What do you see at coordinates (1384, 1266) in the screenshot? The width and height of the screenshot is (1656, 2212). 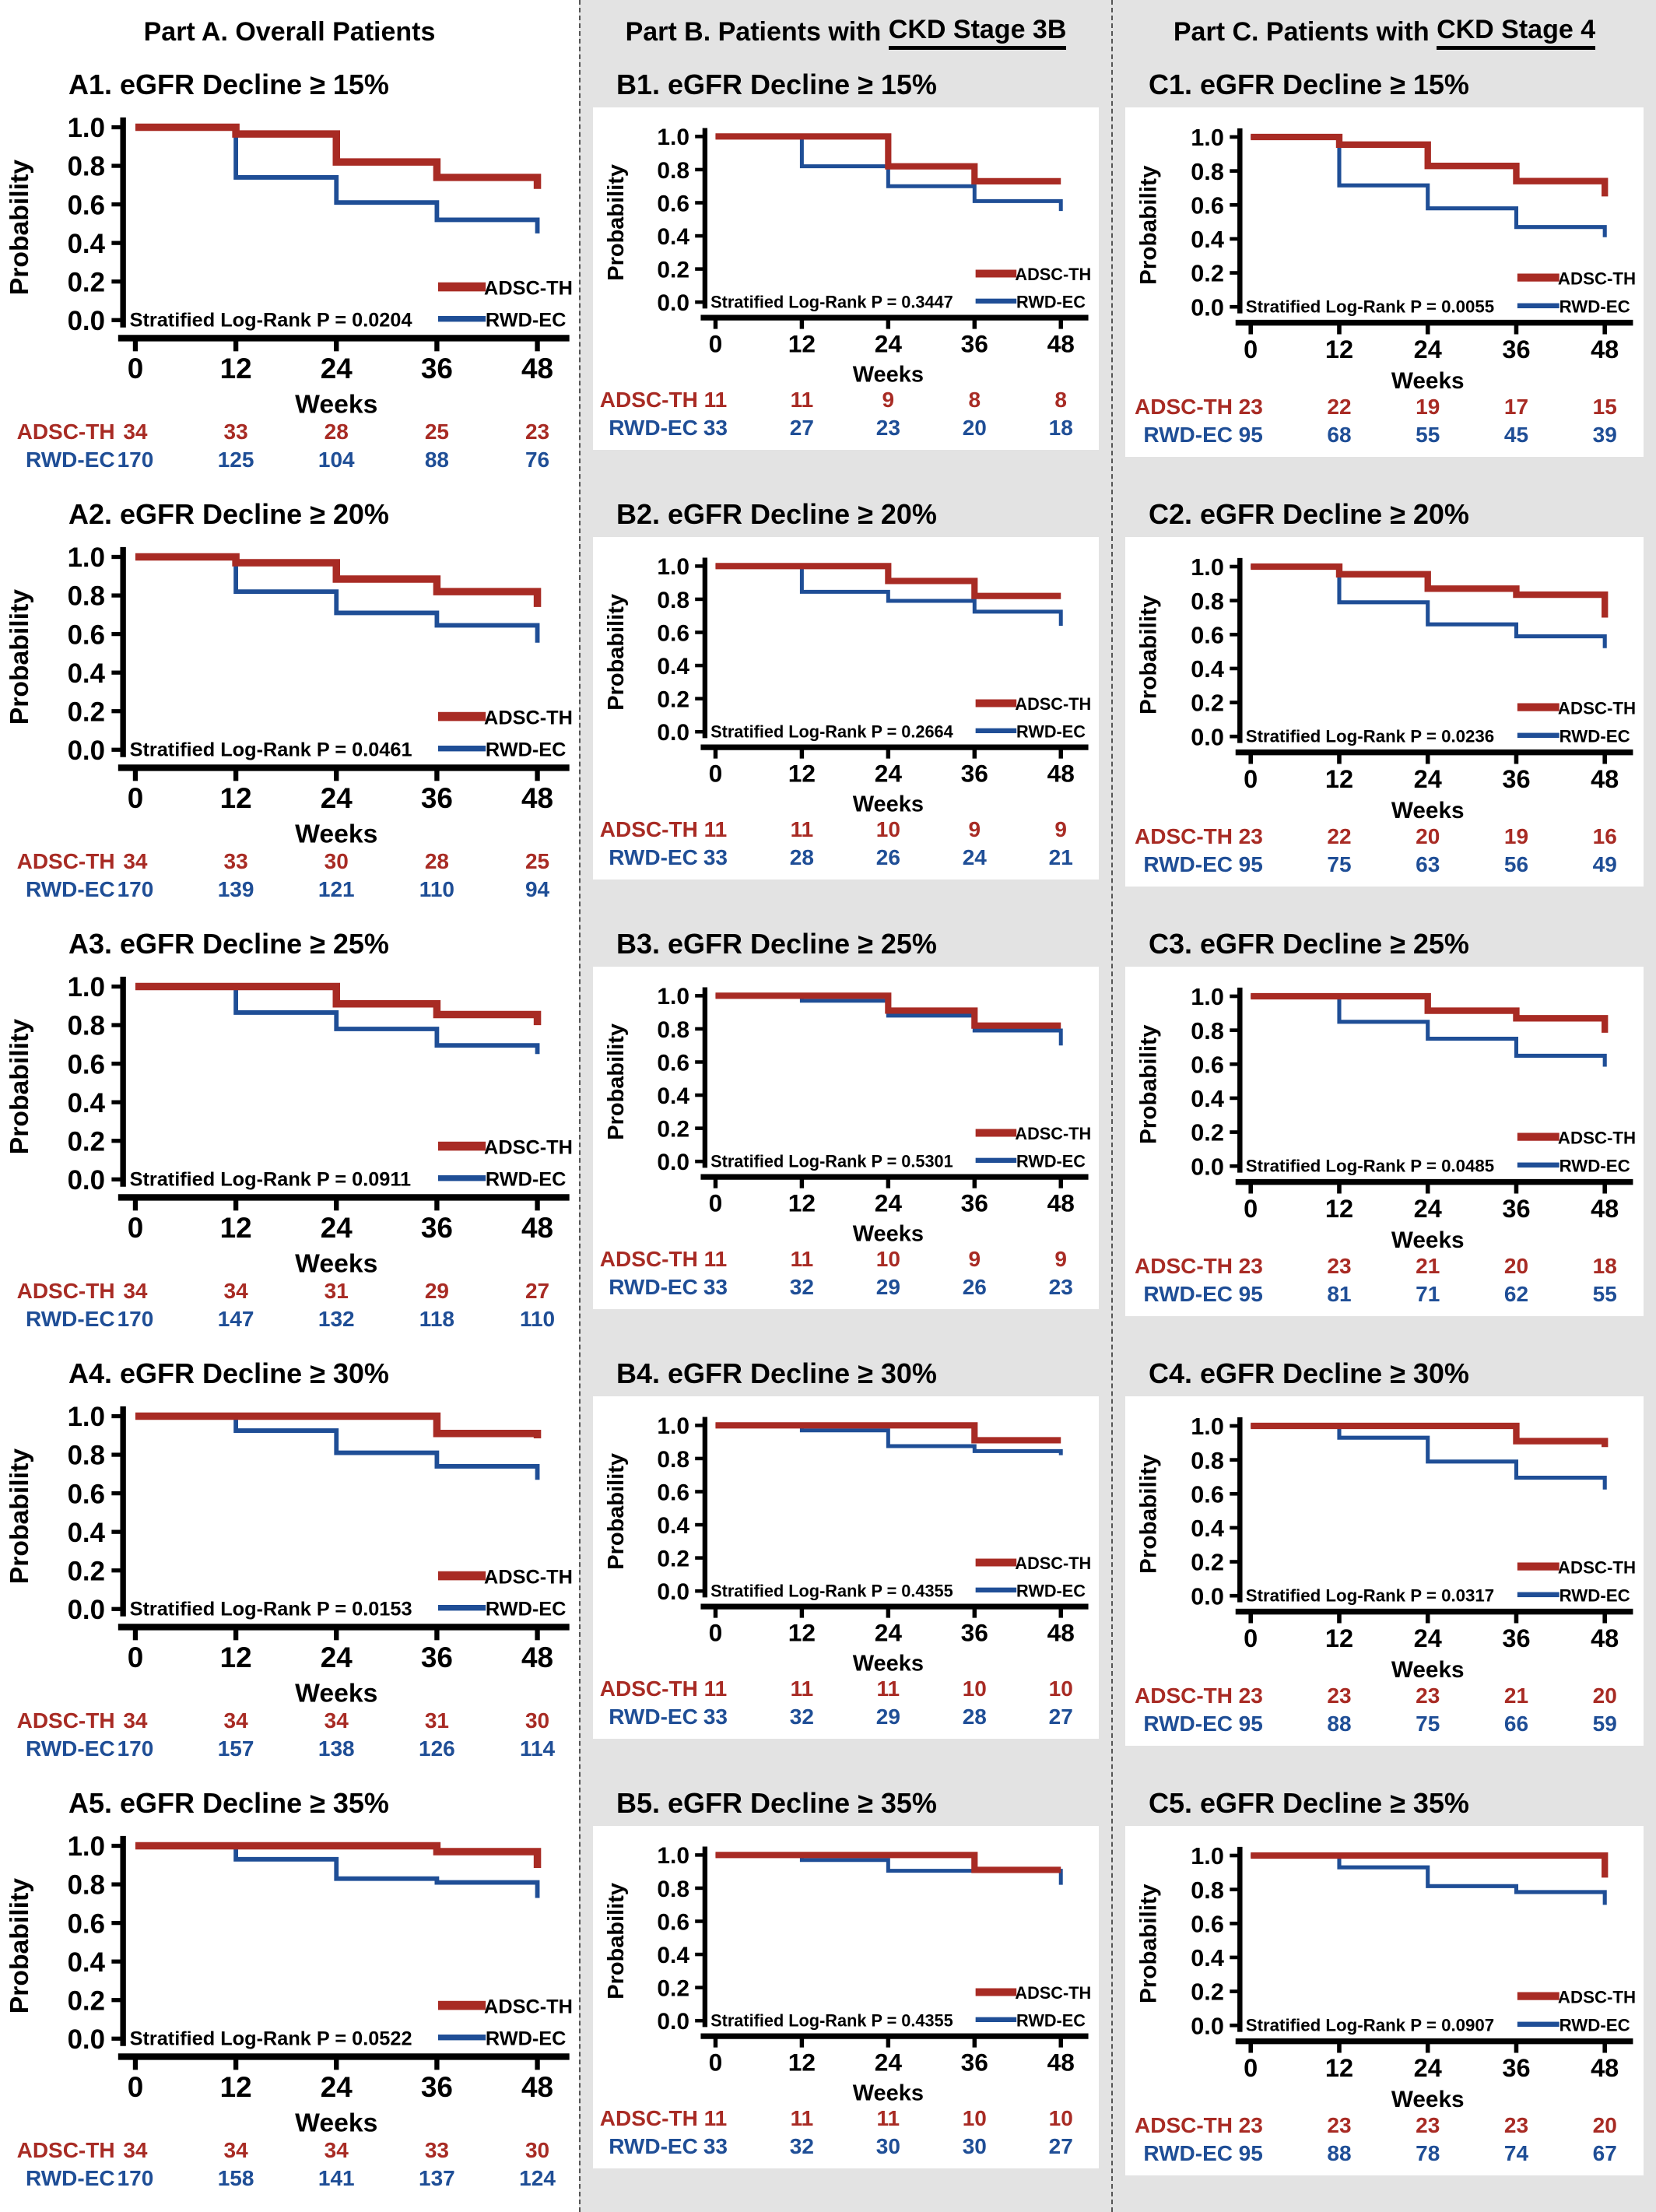 I see `risk-table-row: ADSC-TH 23 23 21 20 18` at bounding box center [1384, 1266].